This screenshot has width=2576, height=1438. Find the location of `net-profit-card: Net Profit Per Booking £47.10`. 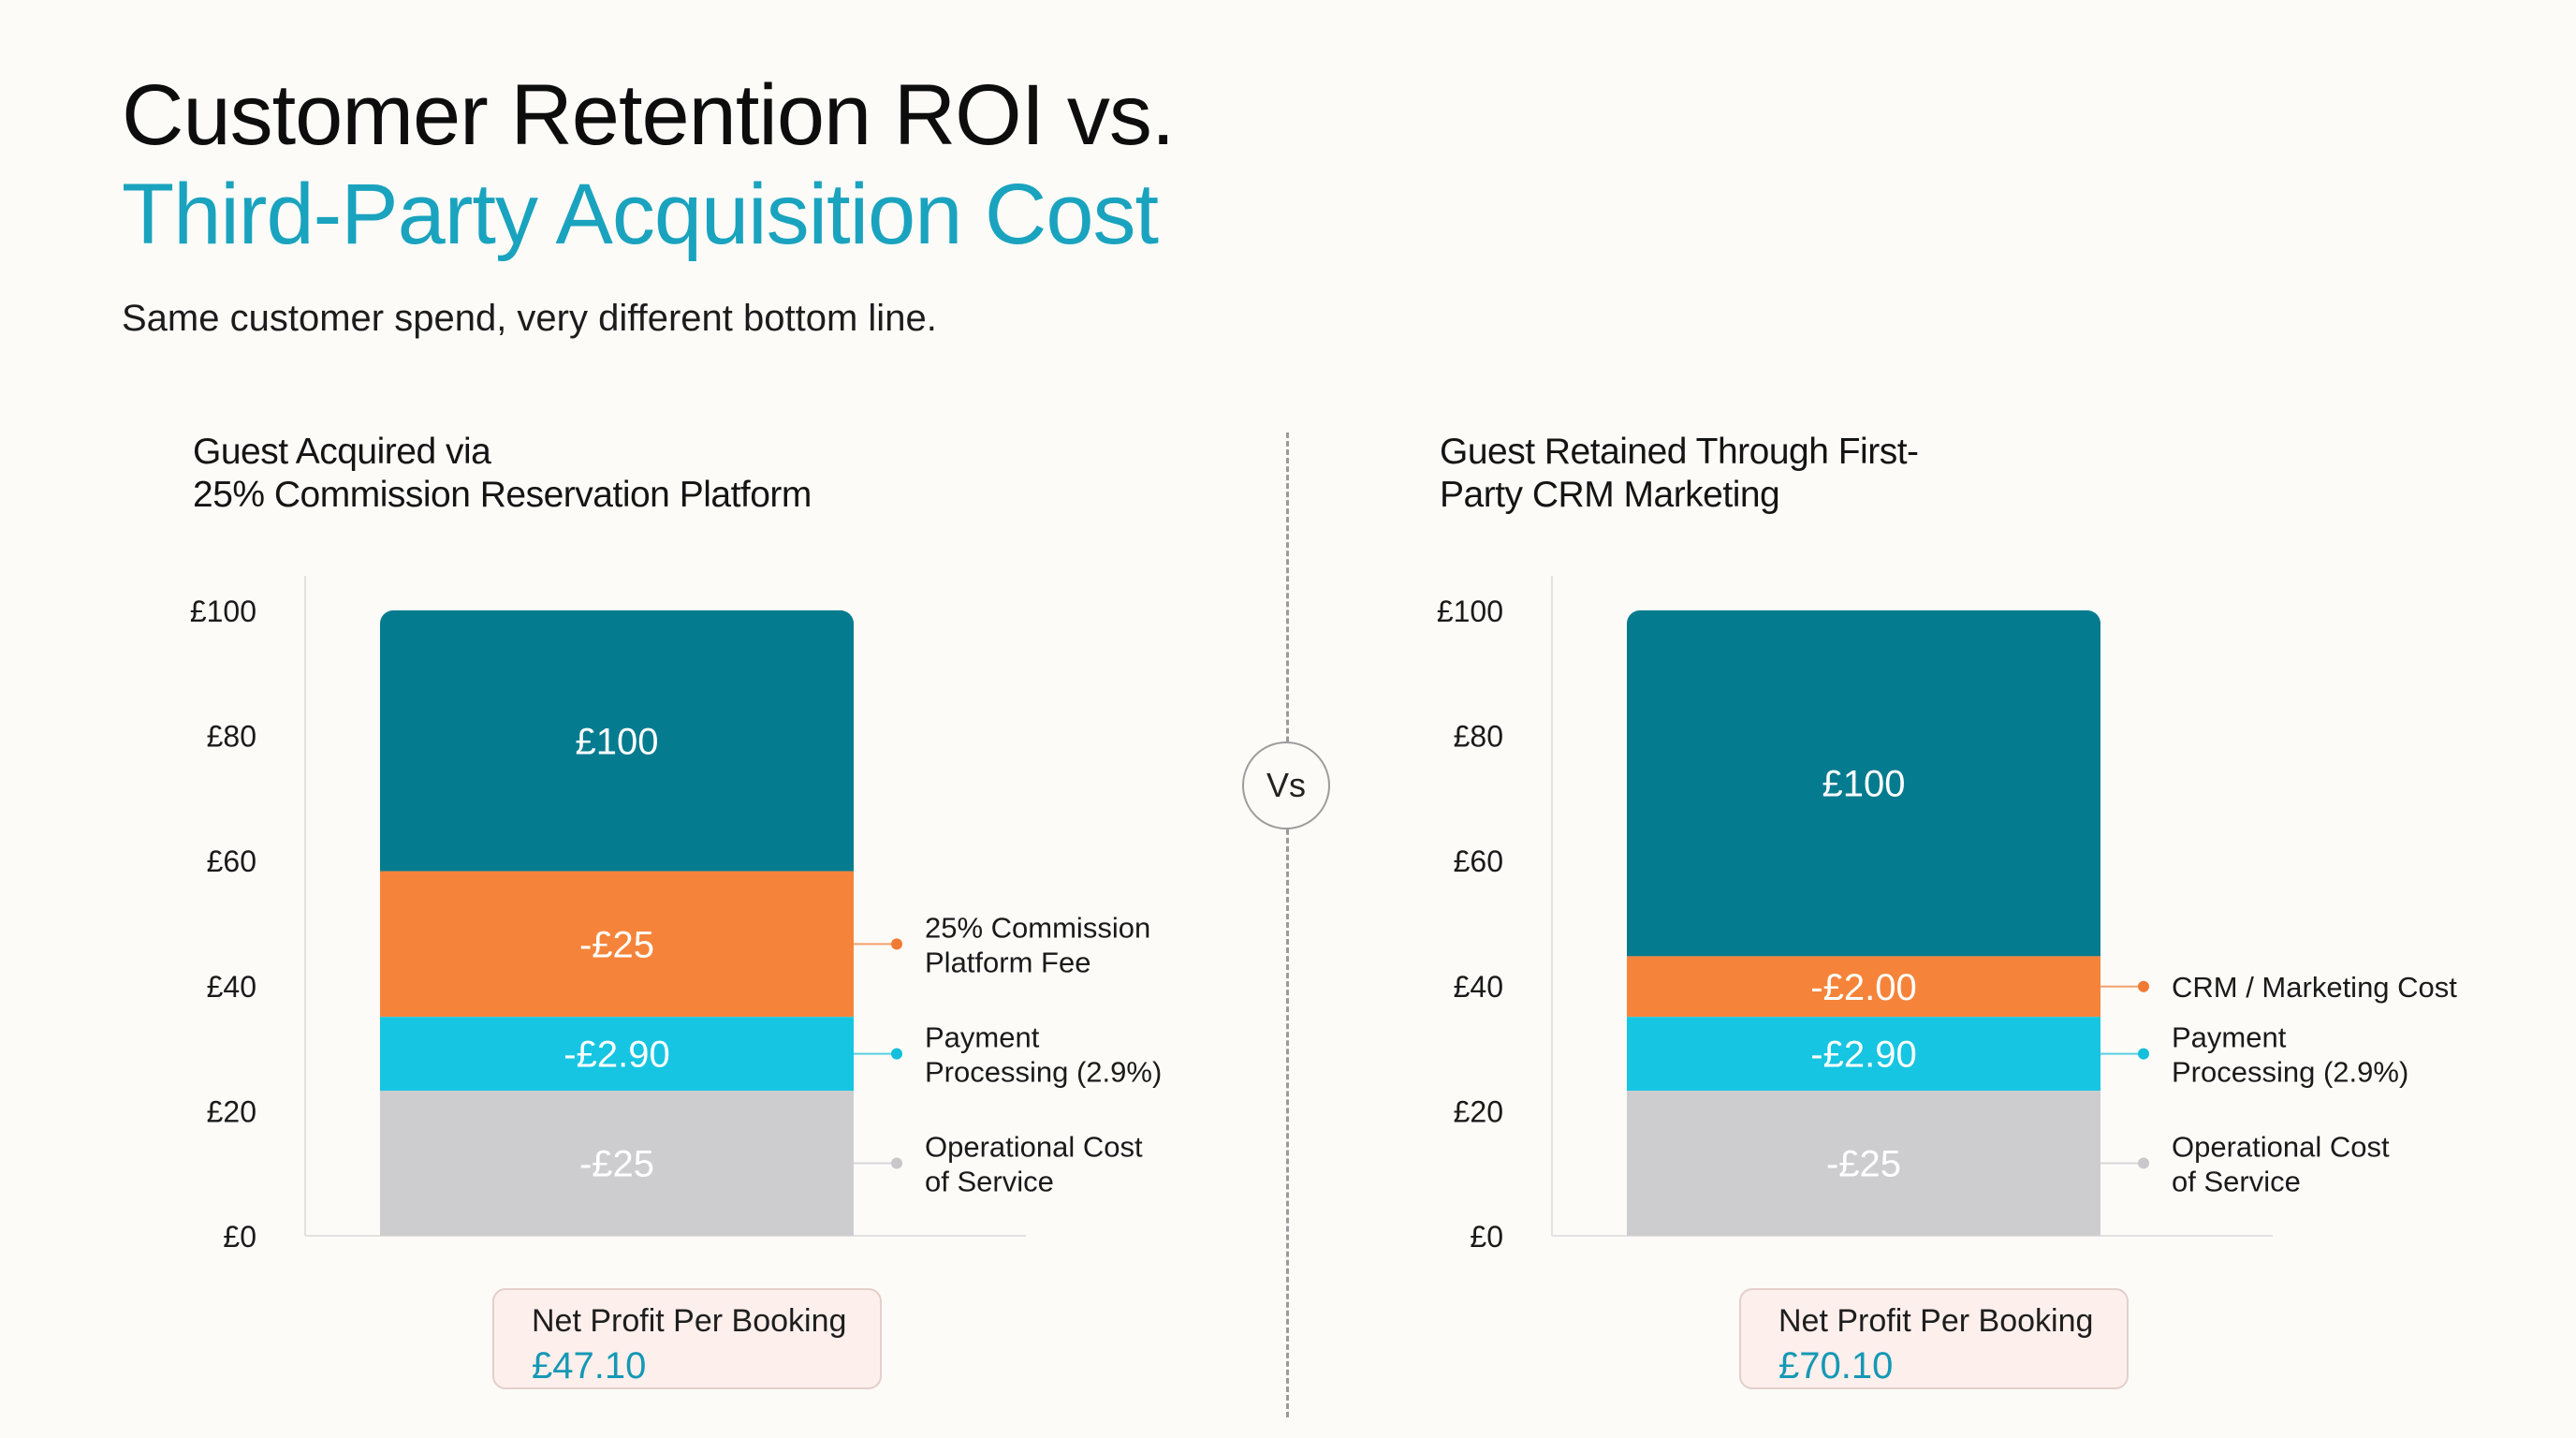

net-profit-card: Net Profit Per Booking £47.10 is located at coordinates (687, 1338).